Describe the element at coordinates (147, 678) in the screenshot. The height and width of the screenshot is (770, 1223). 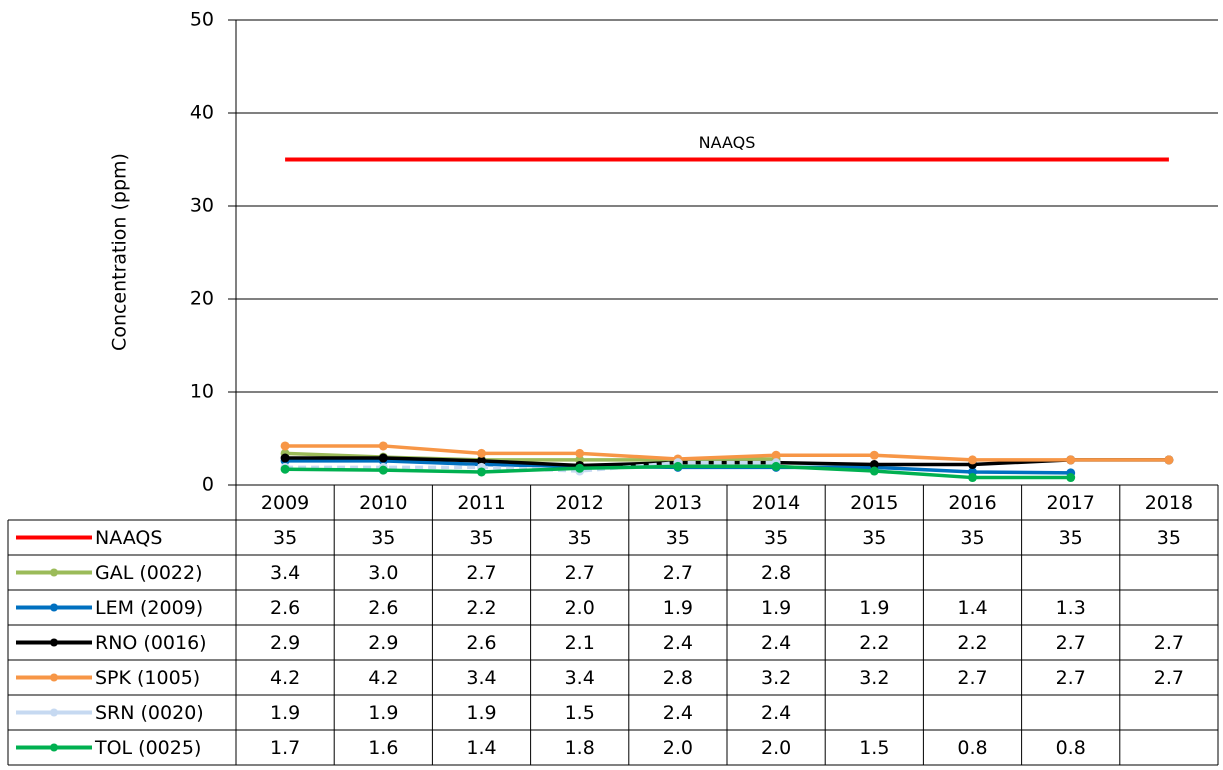
I see `legend-label: SPK (1005)` at that location.